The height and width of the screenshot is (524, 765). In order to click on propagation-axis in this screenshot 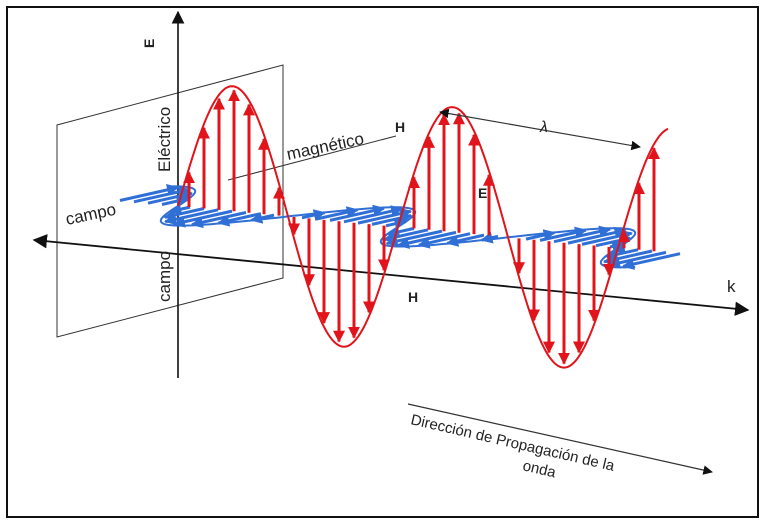, I will do `click(391, 275)`.